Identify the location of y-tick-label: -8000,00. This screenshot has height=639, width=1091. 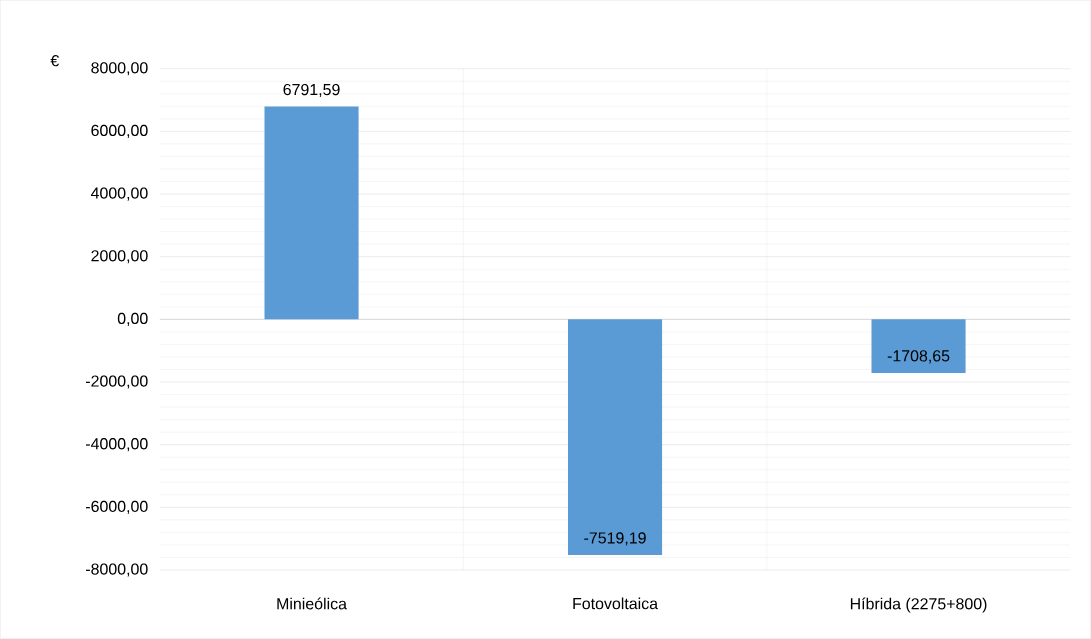
(117, 570).